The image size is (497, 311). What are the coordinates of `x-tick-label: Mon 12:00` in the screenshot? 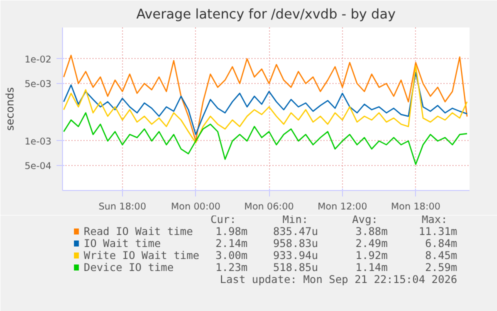 It's located at (343, 207).